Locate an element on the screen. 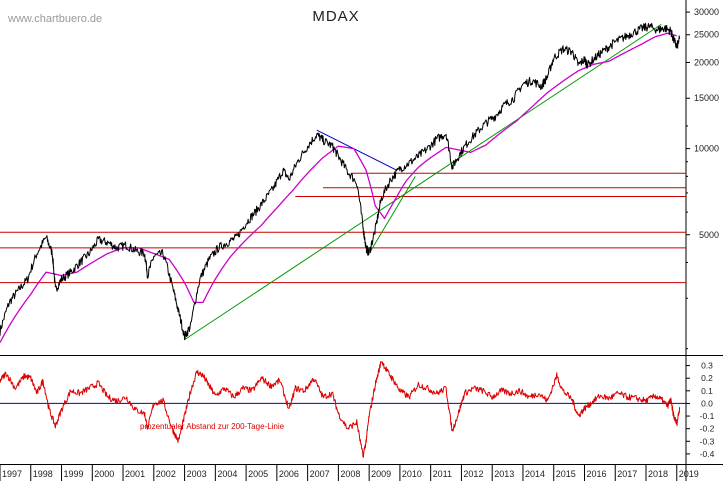 This screenshot has width=723, height=481. x-tick-label-11: 2008 is located at coordinates (350, 474).